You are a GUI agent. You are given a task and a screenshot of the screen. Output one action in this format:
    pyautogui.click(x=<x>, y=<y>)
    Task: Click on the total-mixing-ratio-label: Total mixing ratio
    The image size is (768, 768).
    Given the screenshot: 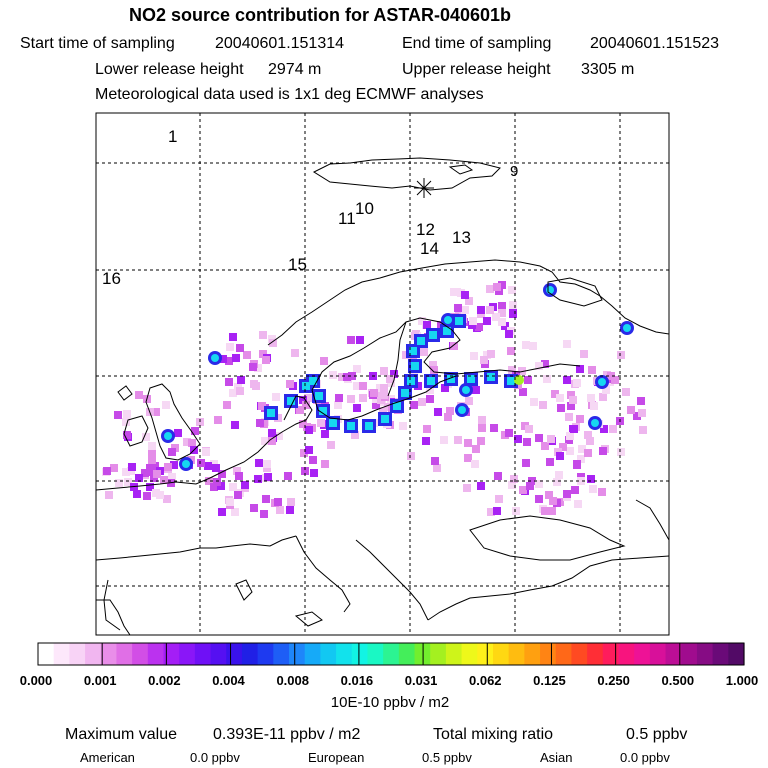 What is the action you would take?
    pyautogui.click(x=493, y=734)
    